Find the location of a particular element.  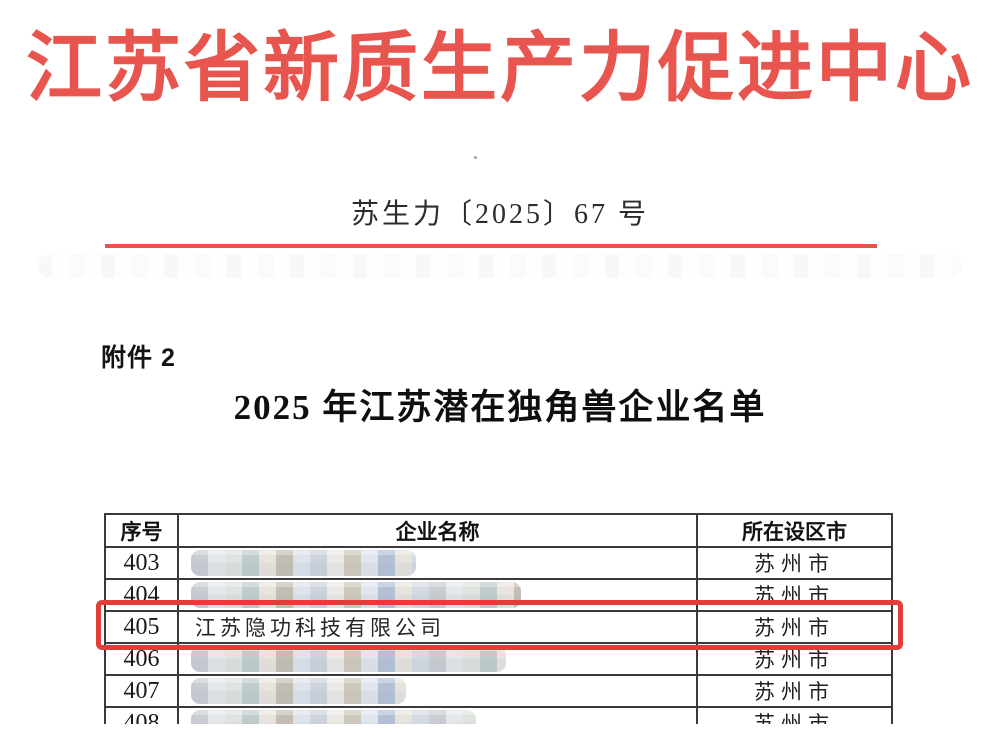

table-header-row: 序号 企业名称 所在设区市 is located at coordinates (498, 530).